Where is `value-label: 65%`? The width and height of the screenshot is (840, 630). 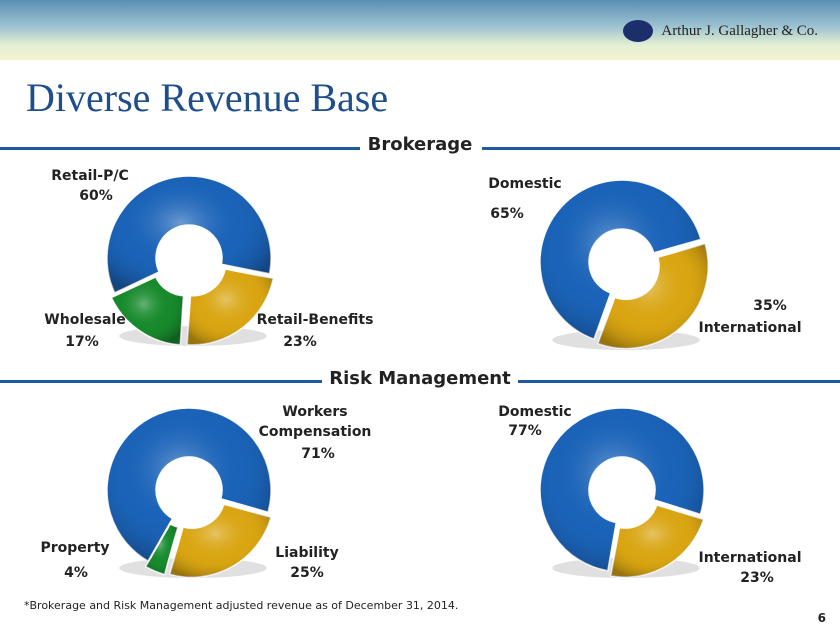
value-label: 65% is located at coordinates (507, 214).